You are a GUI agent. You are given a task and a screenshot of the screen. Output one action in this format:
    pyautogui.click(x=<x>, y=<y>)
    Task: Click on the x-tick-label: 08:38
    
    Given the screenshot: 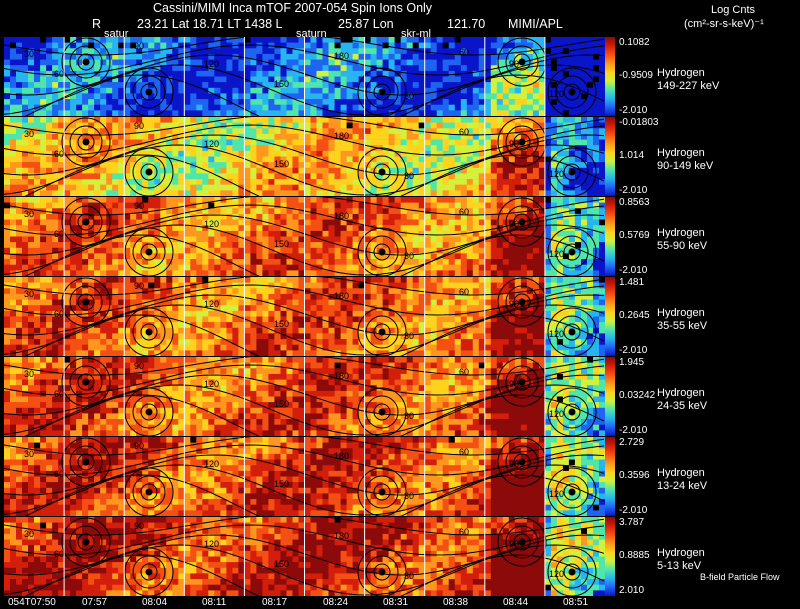 What is the action you would take?
    pyautogui.click(x=456, y=602)
    